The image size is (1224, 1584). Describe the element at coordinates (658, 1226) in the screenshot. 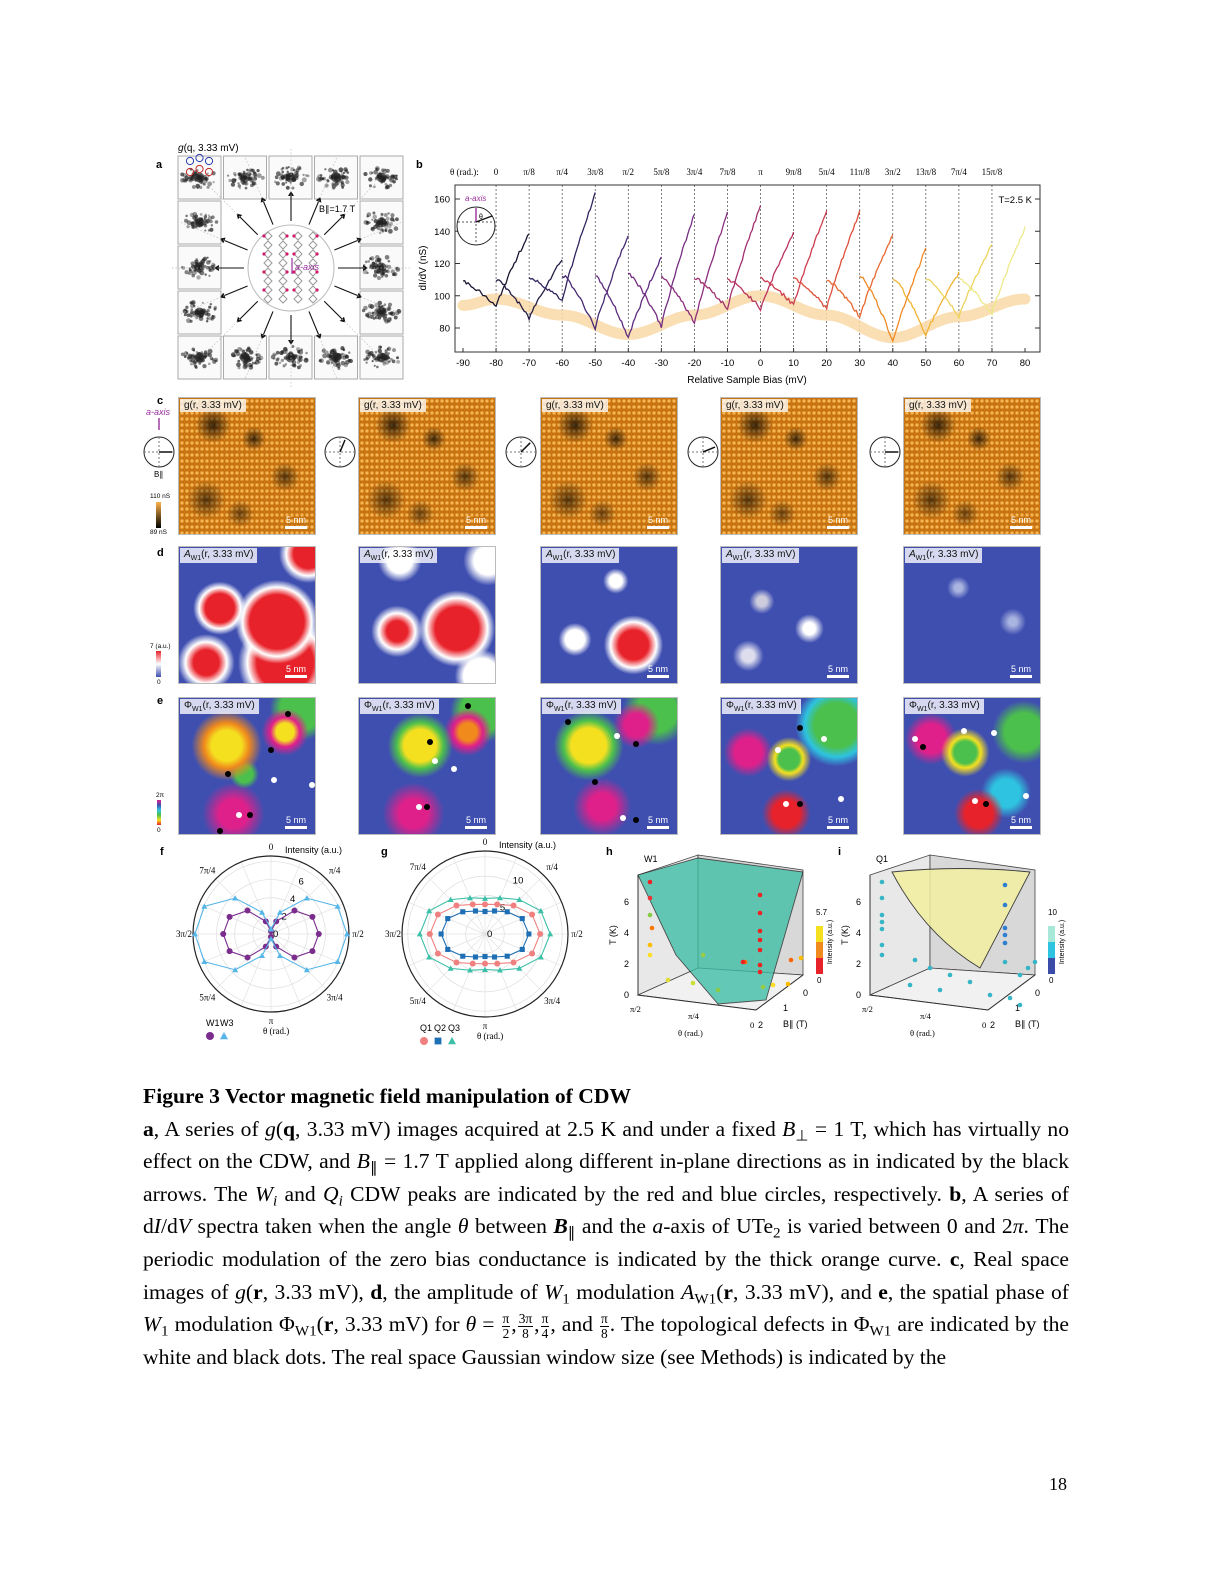

I see `caption-run: a` at that location.